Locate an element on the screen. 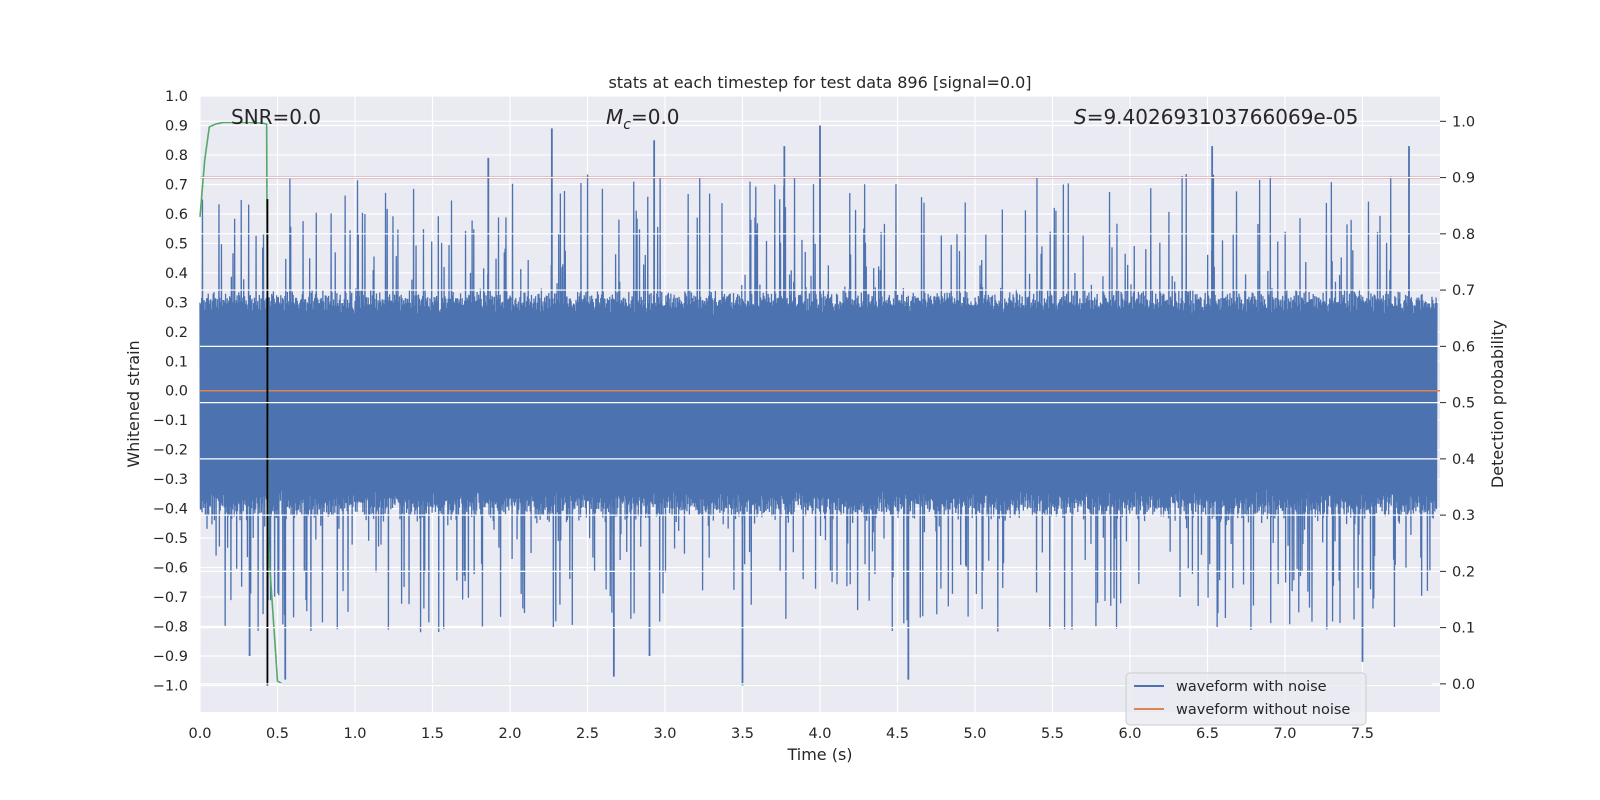  y2-tick-label: 0.2 is located at coordinates (1463, 572).